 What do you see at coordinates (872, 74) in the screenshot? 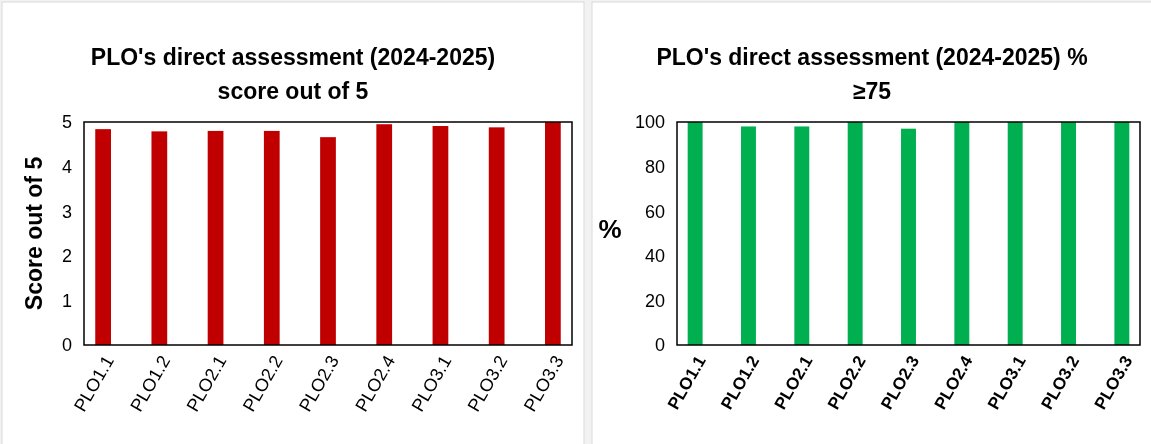
I see `chart-title: PLO's direct assessment (2024-2025) % ≥75` at bounding box center [872, 74].